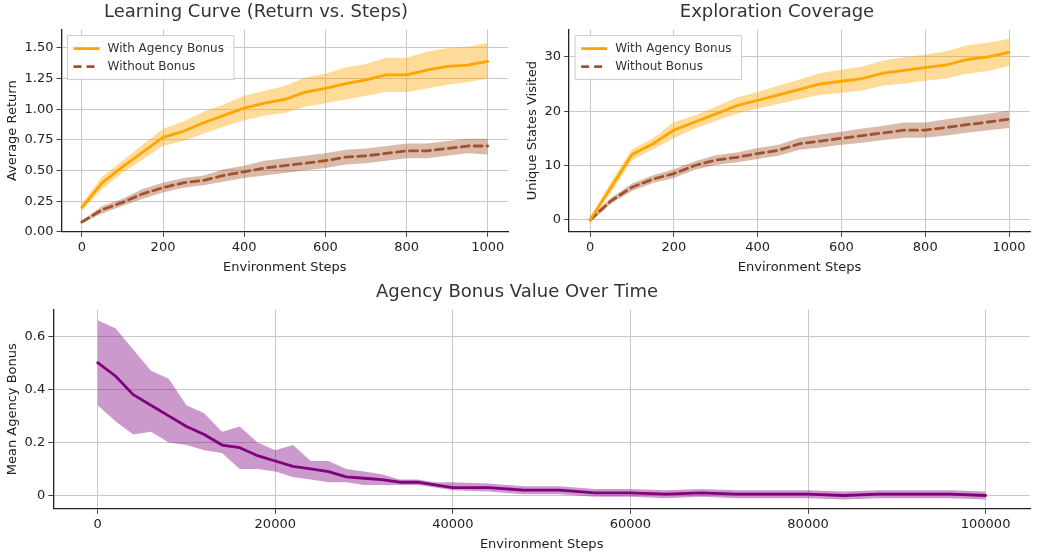 Image resolution: width=1042 pixels, height=555 pixels. I want to click on x-tick-label: 40000, so click(453, 523).